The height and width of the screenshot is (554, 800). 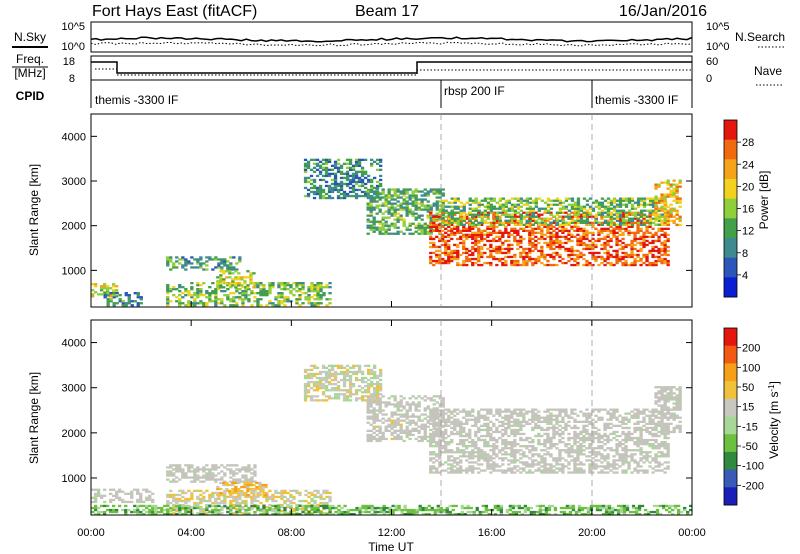 I want to click on cpid-segment-3: themis -3300 IF, so click(x=636, y=100).